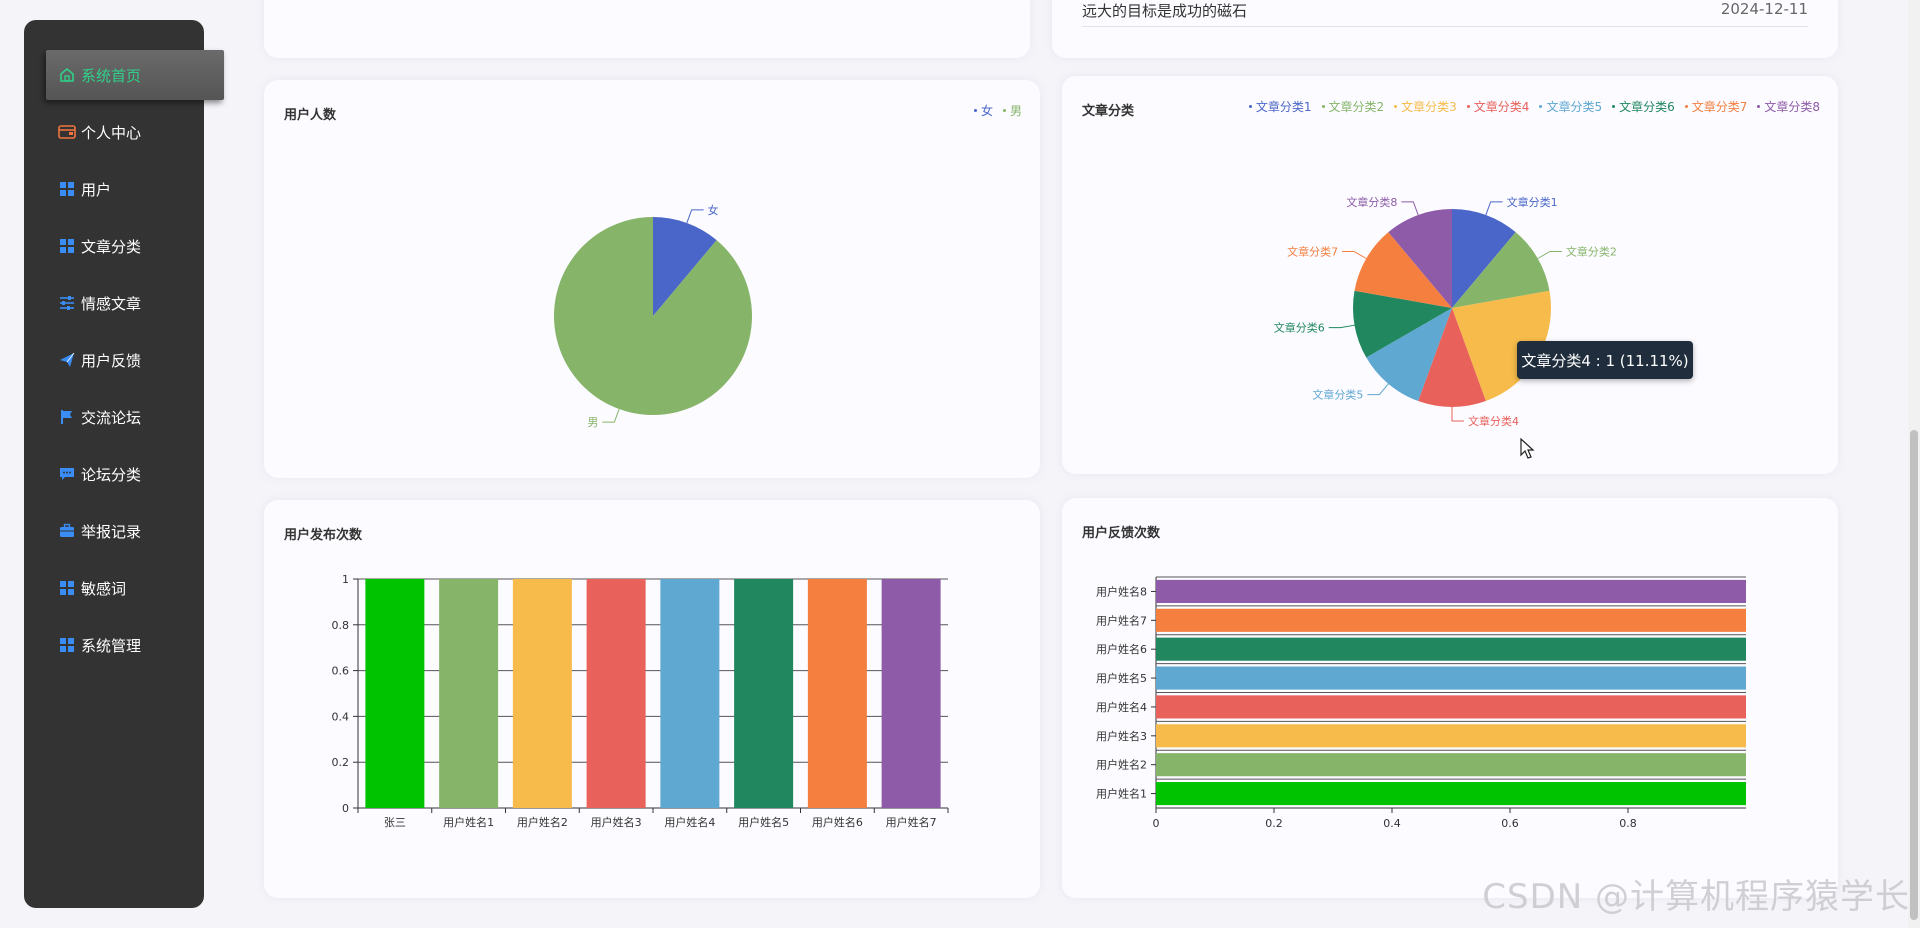 The height and width of the screenshot is (928, 1920). Describe the element at coordinates (114, 246) in the screenshot. I see `sidebar-item-4: 文章分类` at that location.